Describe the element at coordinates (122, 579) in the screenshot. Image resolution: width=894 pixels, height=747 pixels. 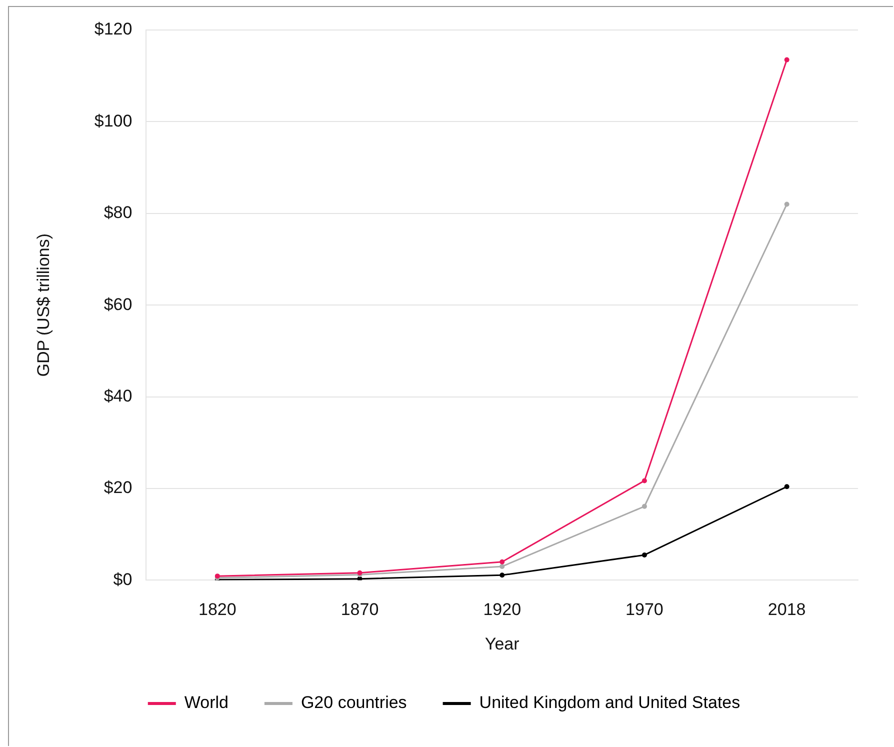
I see `y-tick-label: $0` at that location.